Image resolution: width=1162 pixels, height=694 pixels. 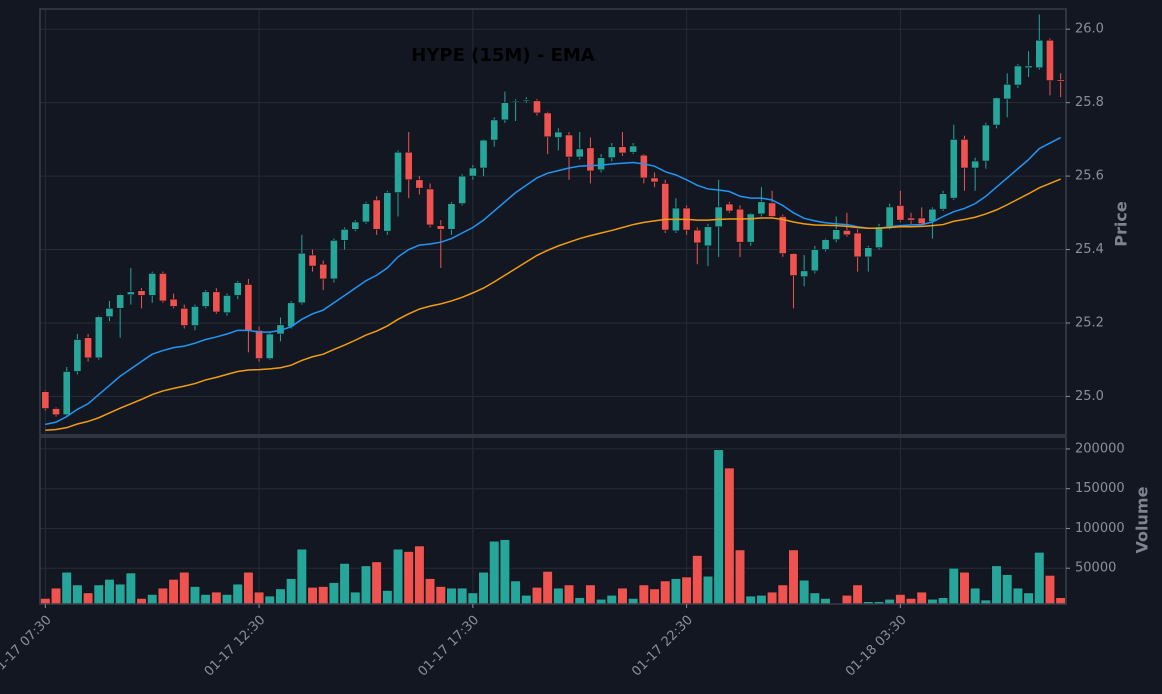 I want to click on y-axis-title: Price, so click(x=1121, y=224).